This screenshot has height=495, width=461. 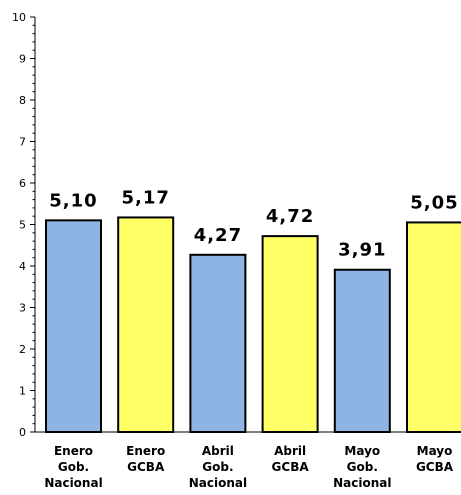 I want to click on y-axis-tick-label: 10, so click(x=19, y=17).